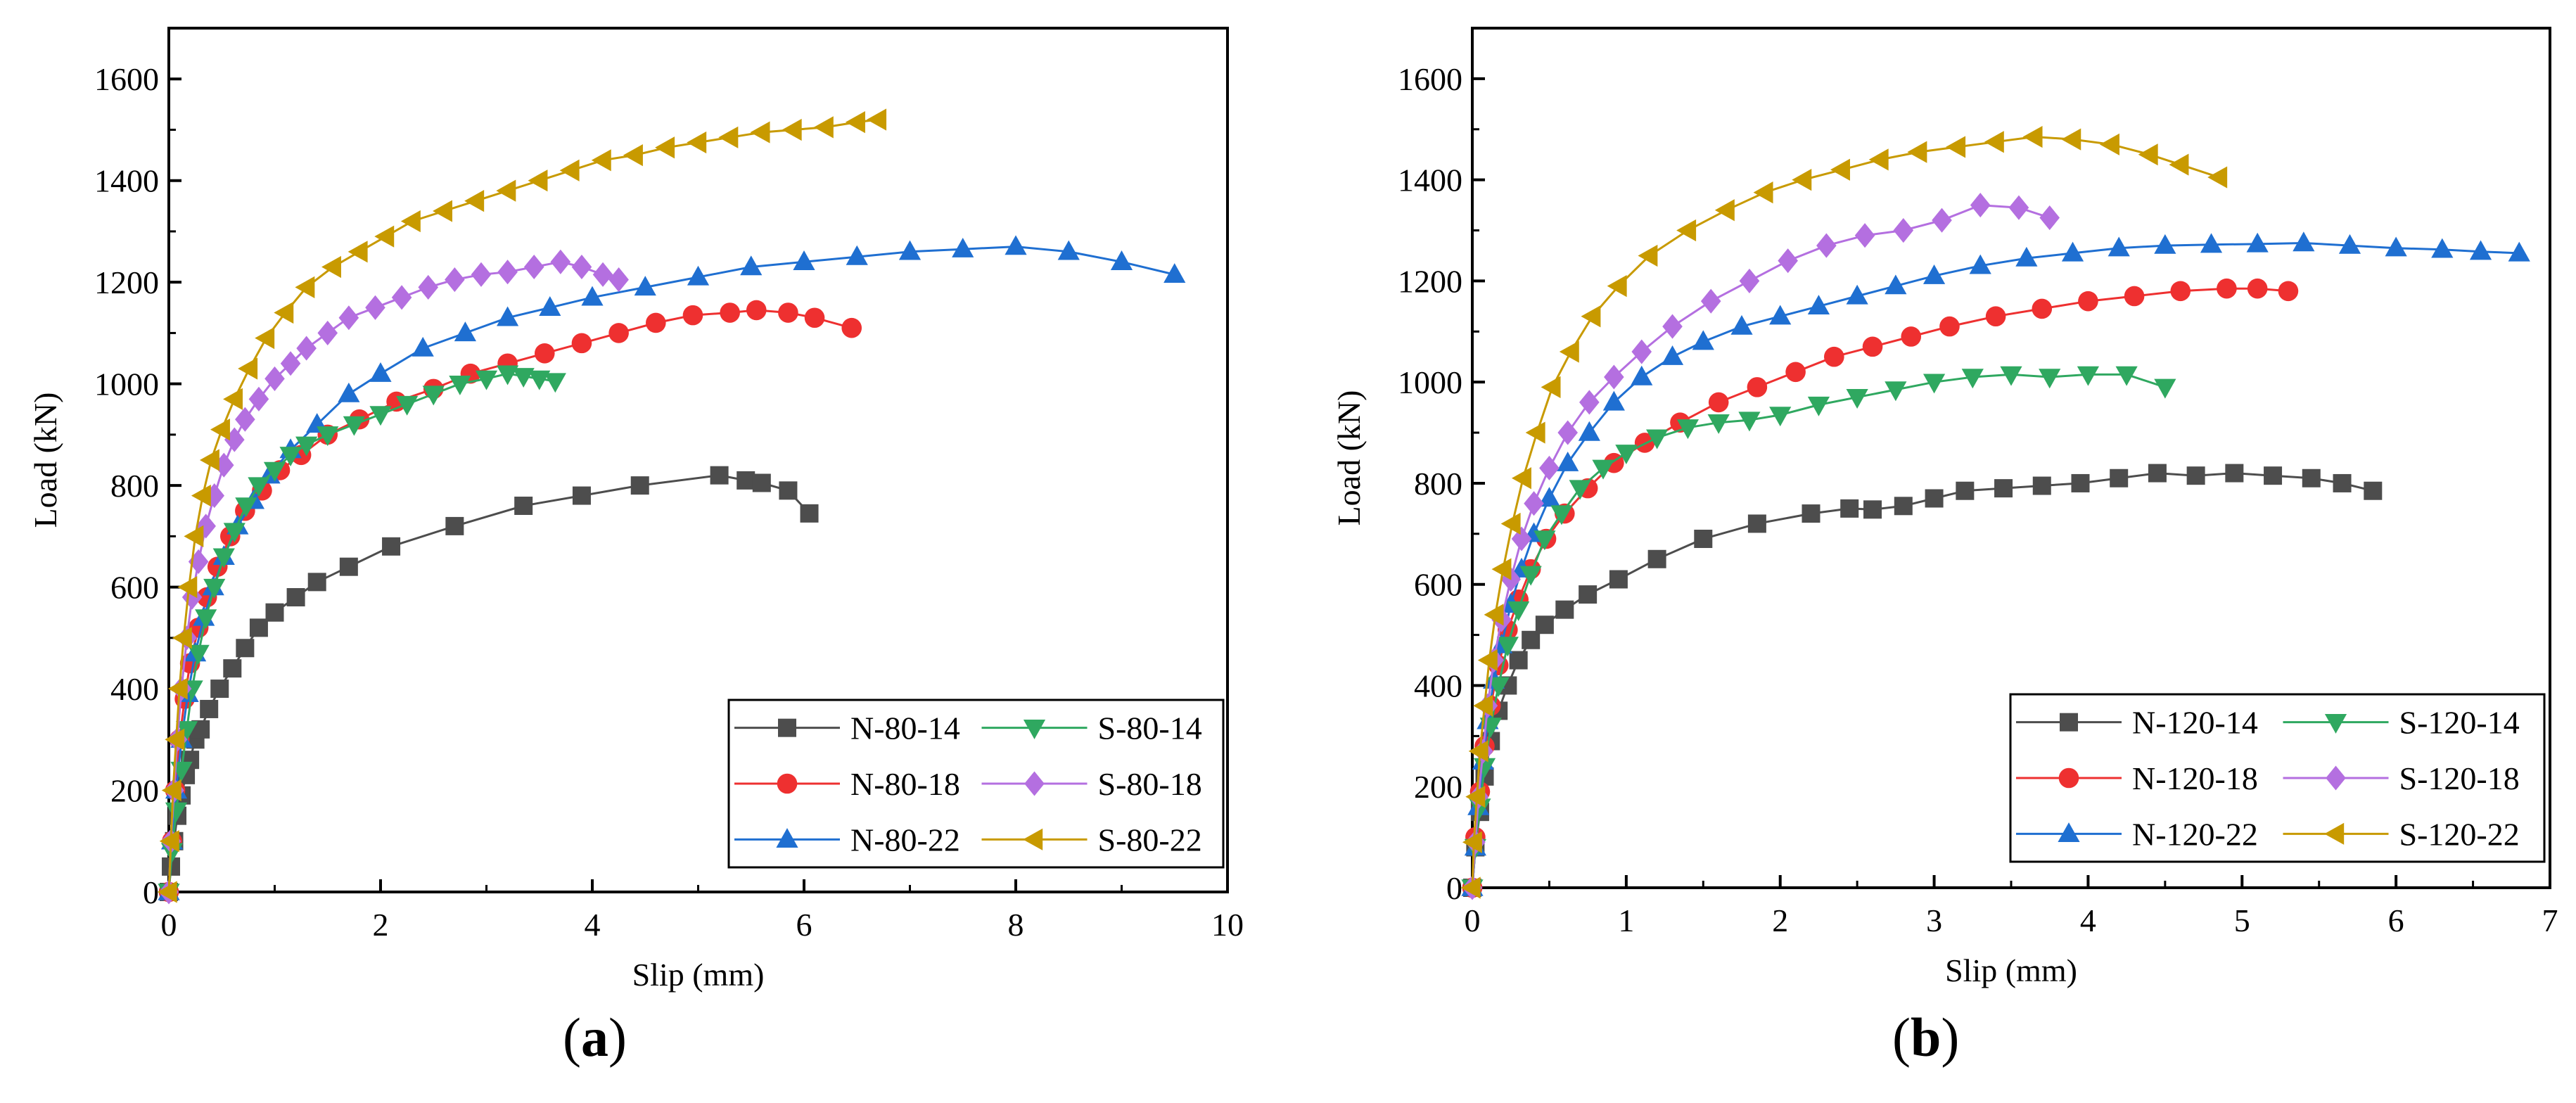 The width and height of the screenshot is (2576, 1103). What do you see at coordinates (2459, 723) in the screenshot?
I see `legend-label: S-120-14` at bounding box center [2459, 723].